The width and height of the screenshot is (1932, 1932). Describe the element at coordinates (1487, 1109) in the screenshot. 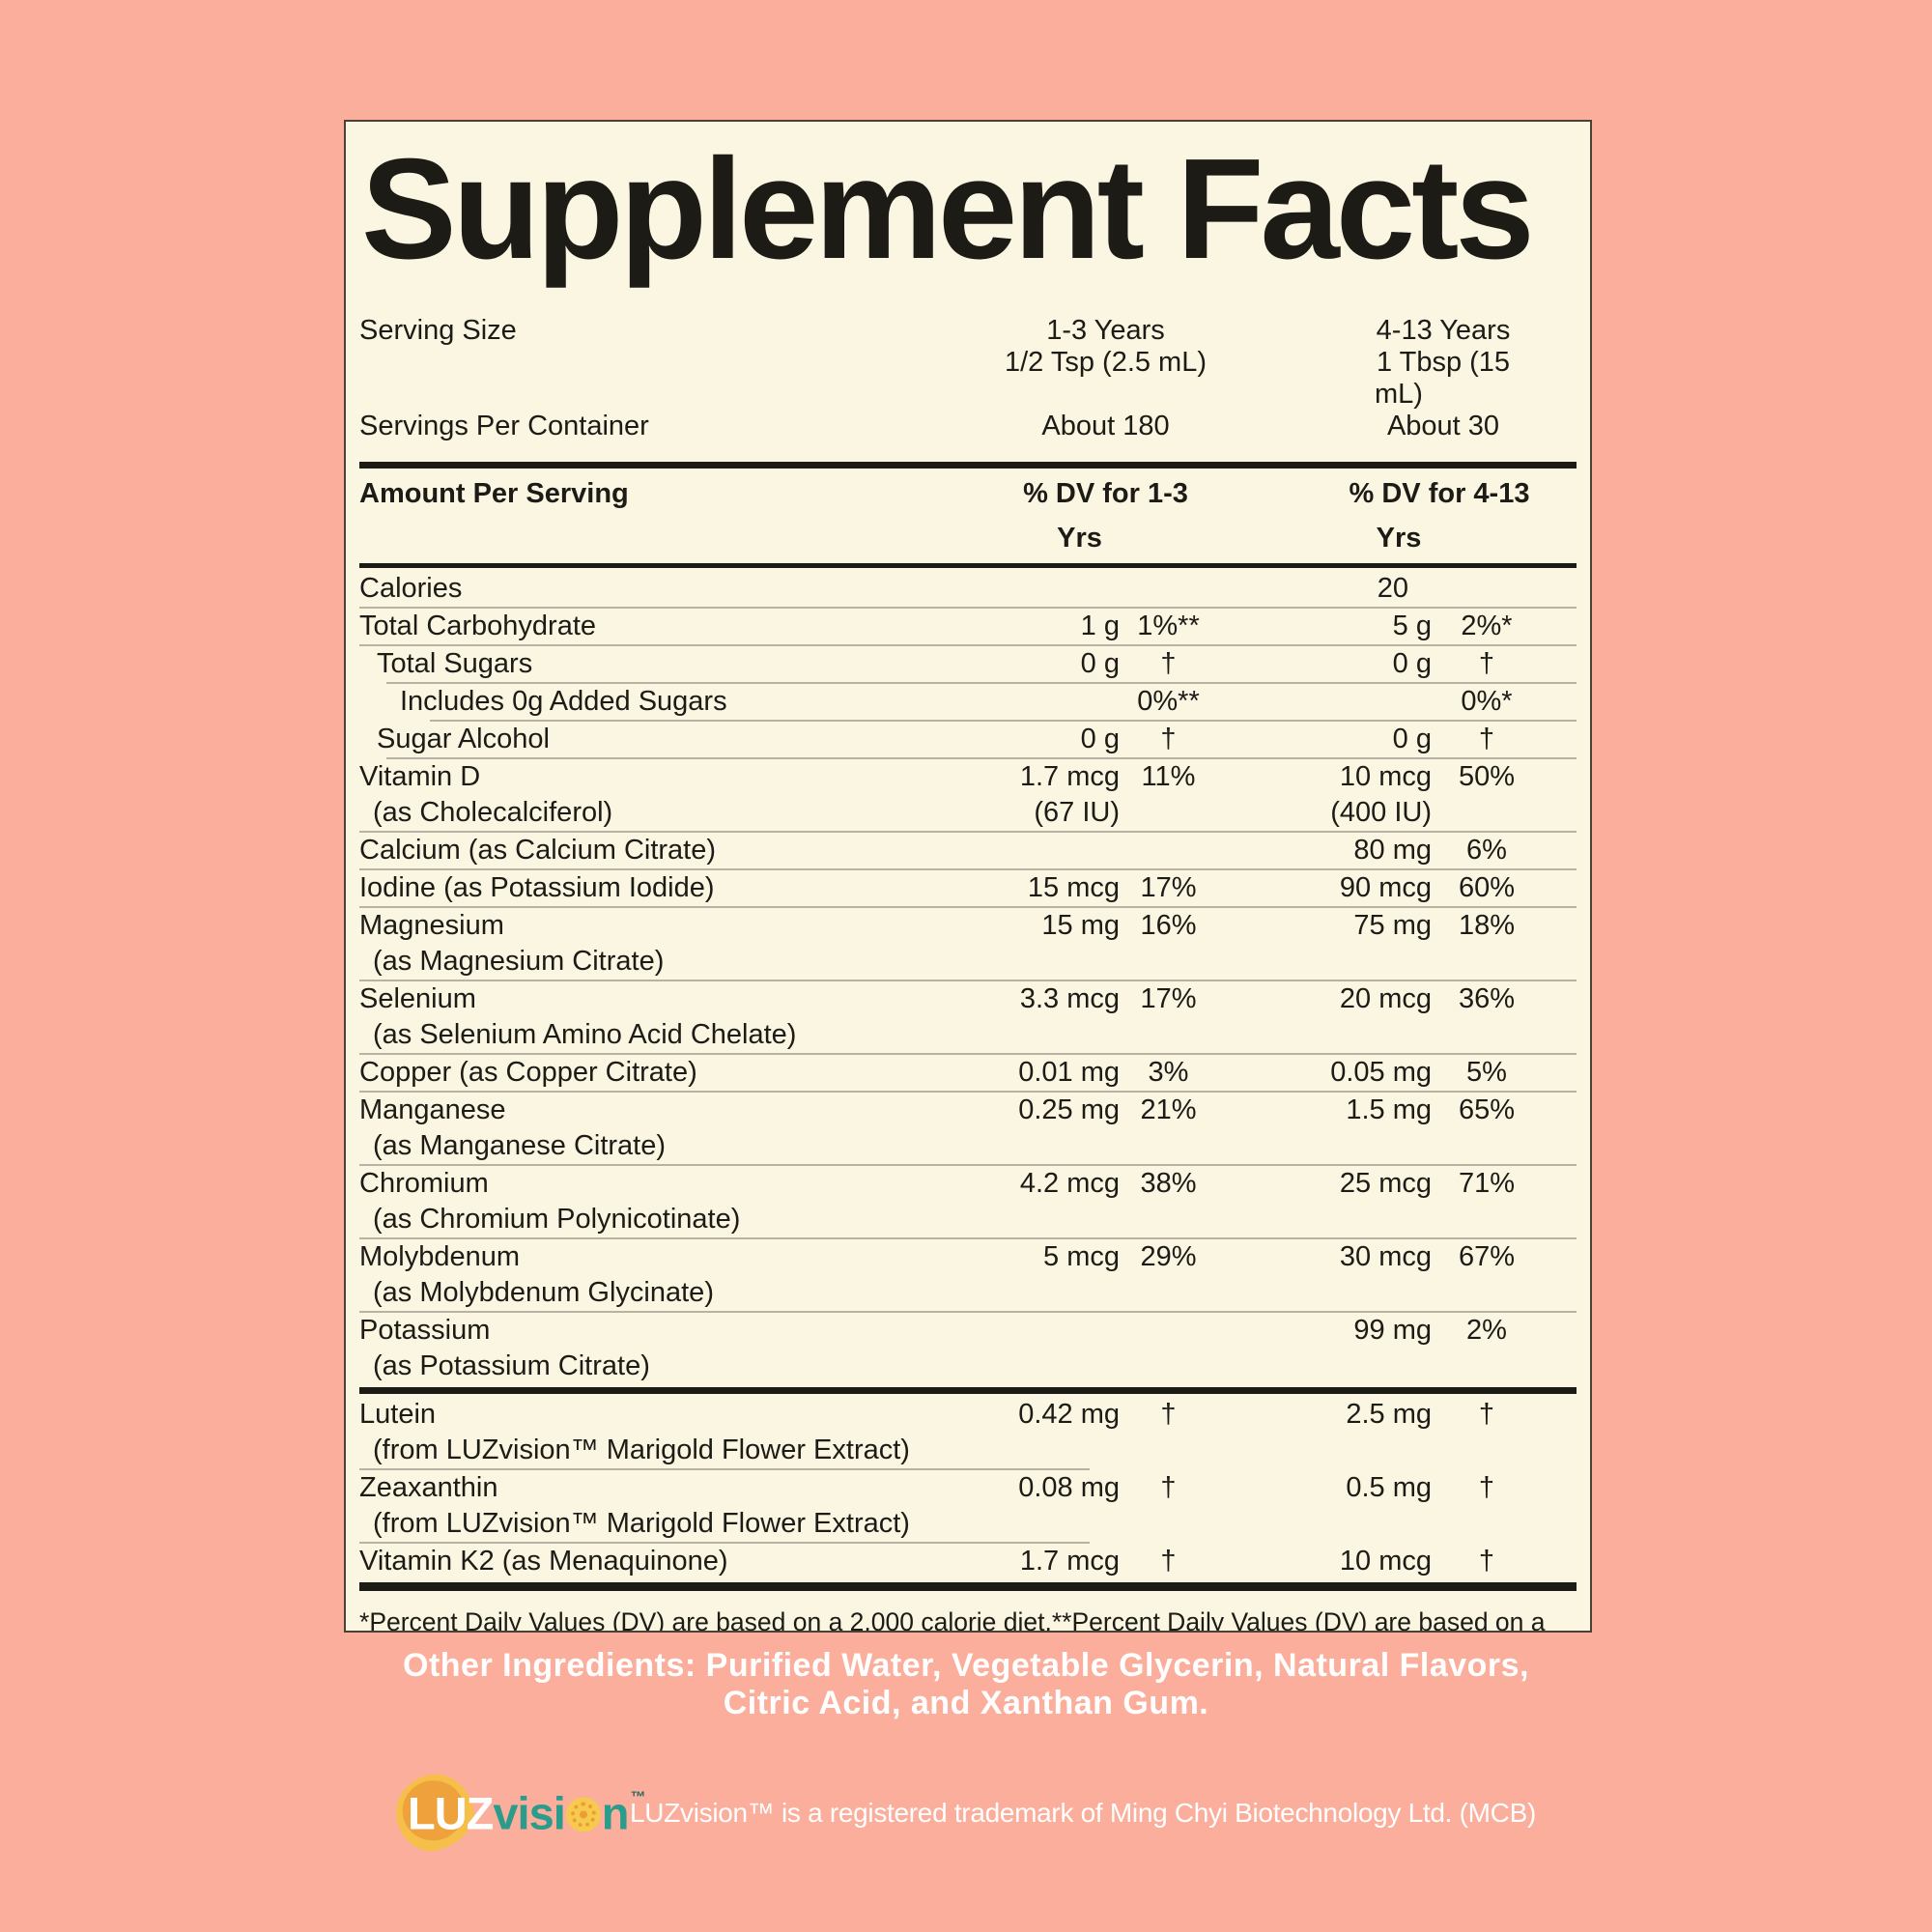

I see `dv-col2: 65%` at that location.